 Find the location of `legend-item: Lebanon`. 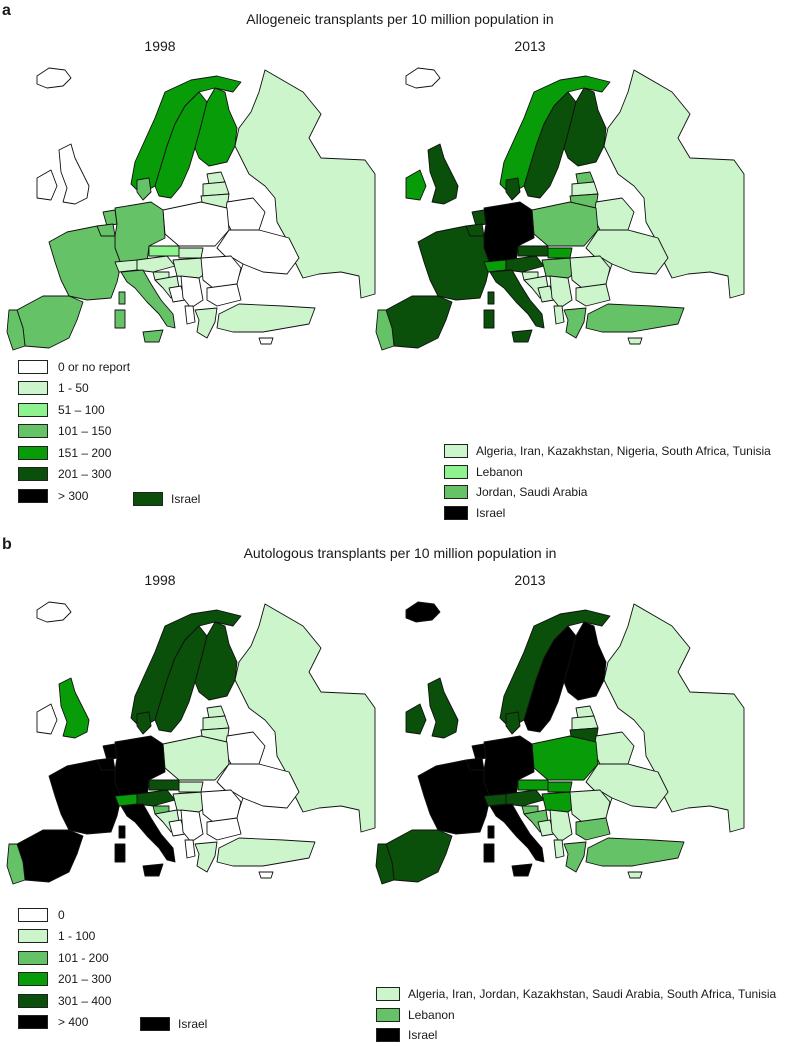

legend-item: Lebanon is located at coordinates (607, 472).